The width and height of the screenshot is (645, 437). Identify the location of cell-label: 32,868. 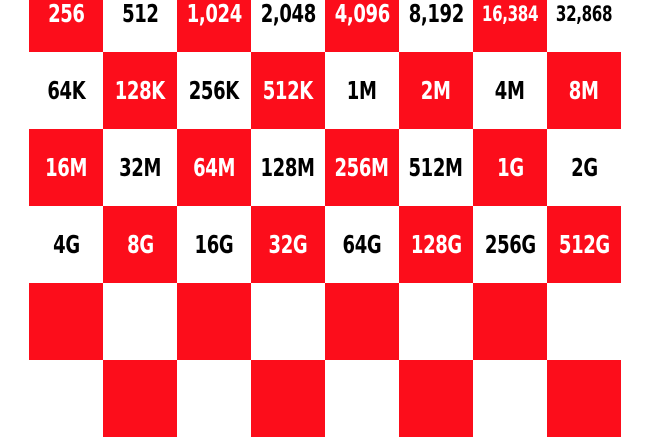
(584, 13).